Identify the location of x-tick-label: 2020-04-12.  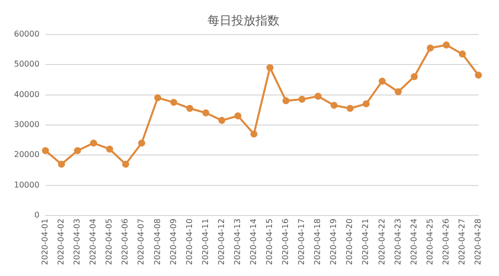
(221, 242).